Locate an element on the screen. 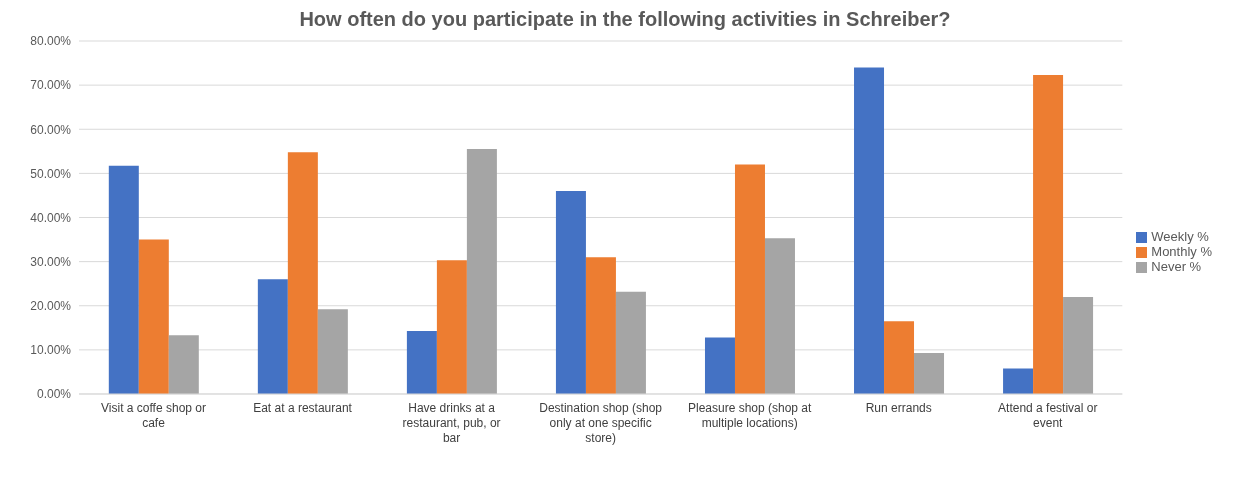 This screenshot has width=1250, height=481. y-tick-label: 10.00% is located at coordinates (51, 350).